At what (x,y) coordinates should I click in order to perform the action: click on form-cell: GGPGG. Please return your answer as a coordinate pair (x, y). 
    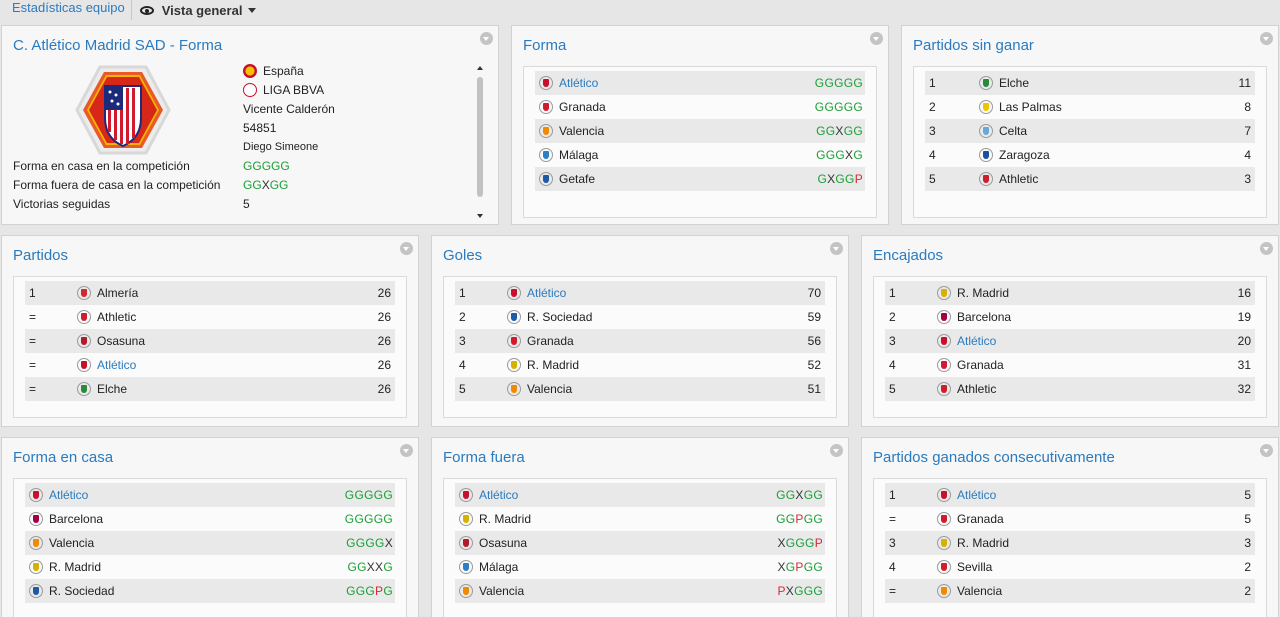
    Looking at the image, I should click on (799, 519).